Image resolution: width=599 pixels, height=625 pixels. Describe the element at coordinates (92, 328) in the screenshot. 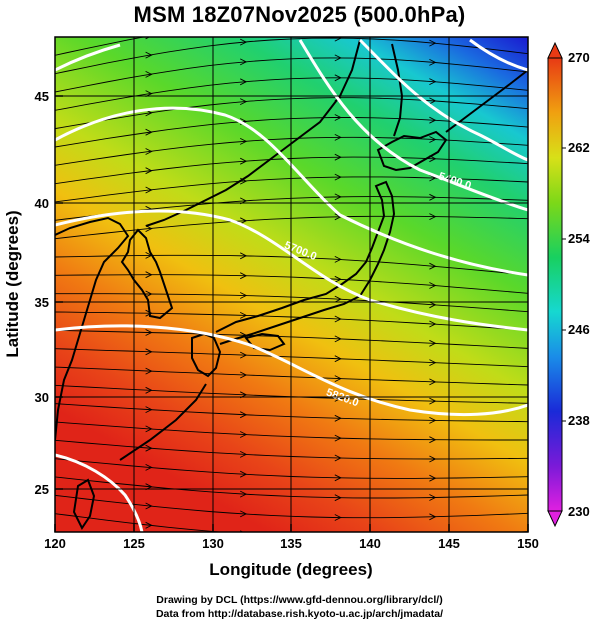

I see `coastline-china-coast` at that location.